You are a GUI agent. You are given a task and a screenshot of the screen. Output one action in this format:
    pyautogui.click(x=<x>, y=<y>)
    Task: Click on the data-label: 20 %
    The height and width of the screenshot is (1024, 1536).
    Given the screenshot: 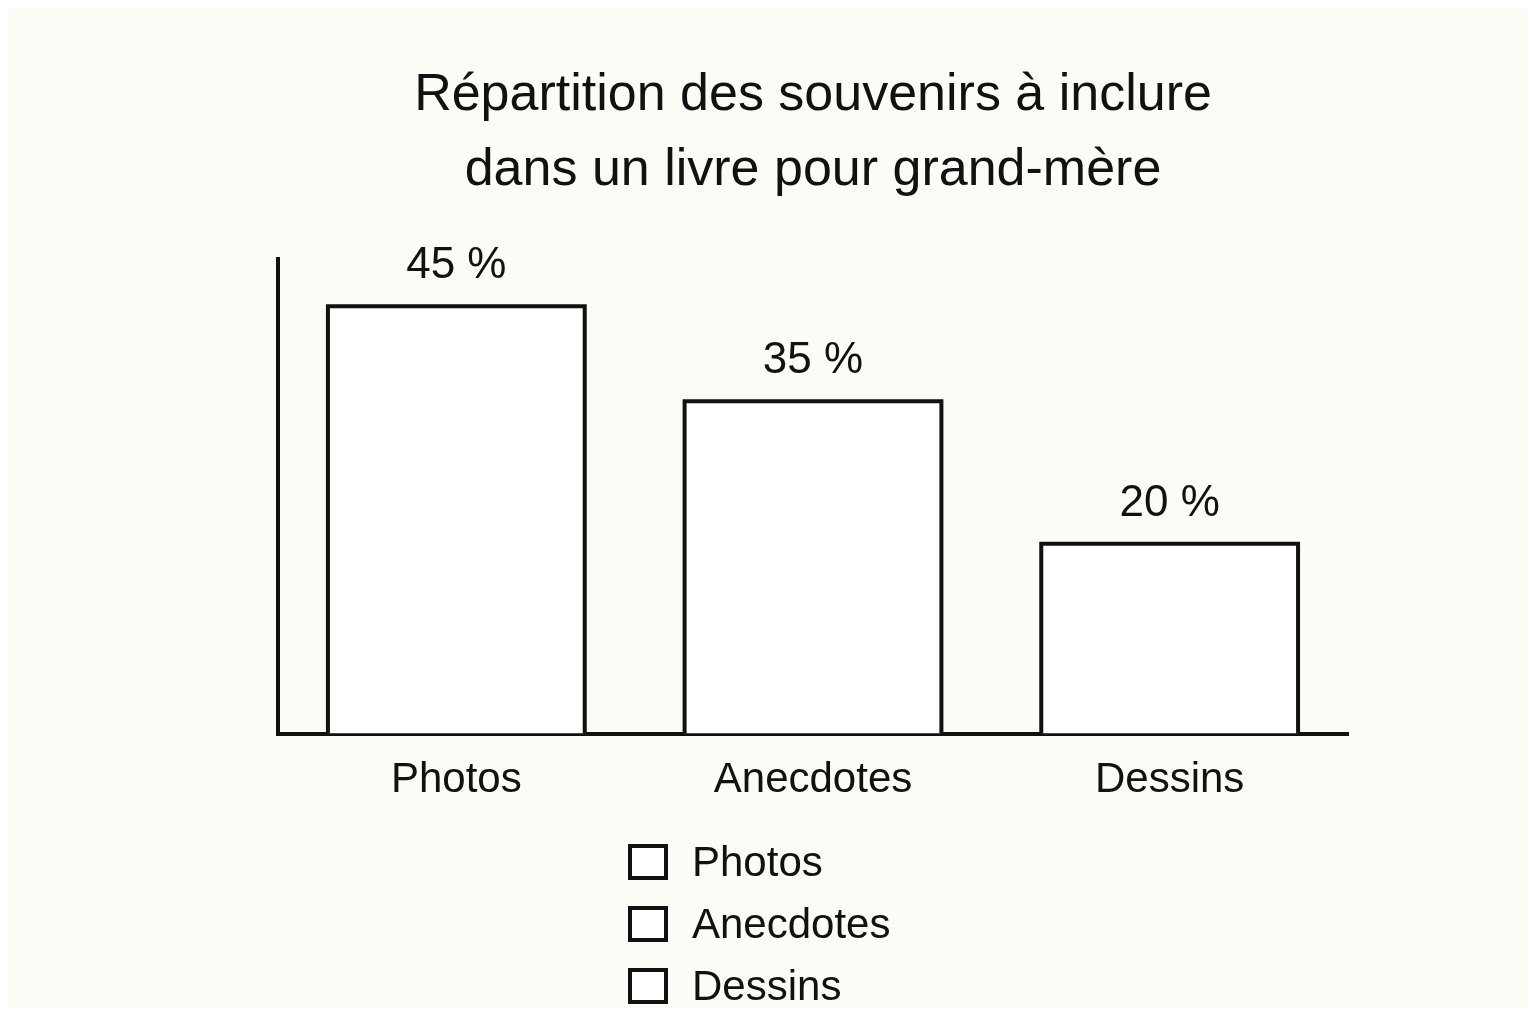 What is the action you would take?
    pyautogui.click(x=1169, y=500)
    